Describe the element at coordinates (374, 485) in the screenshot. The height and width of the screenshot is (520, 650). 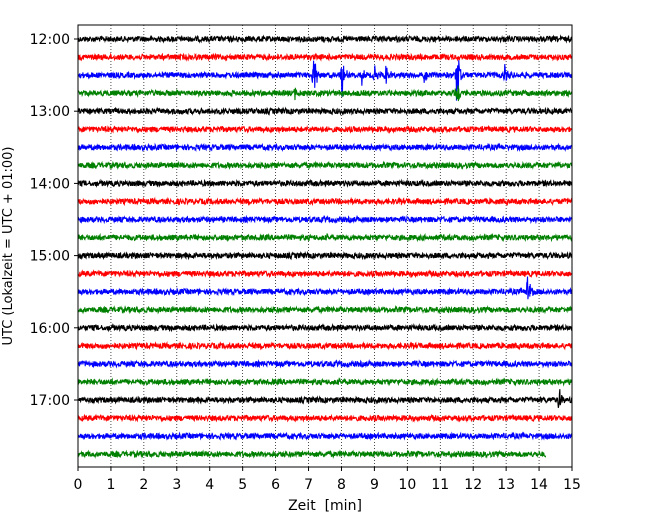
I see `x-tick-label: 9` at that location.